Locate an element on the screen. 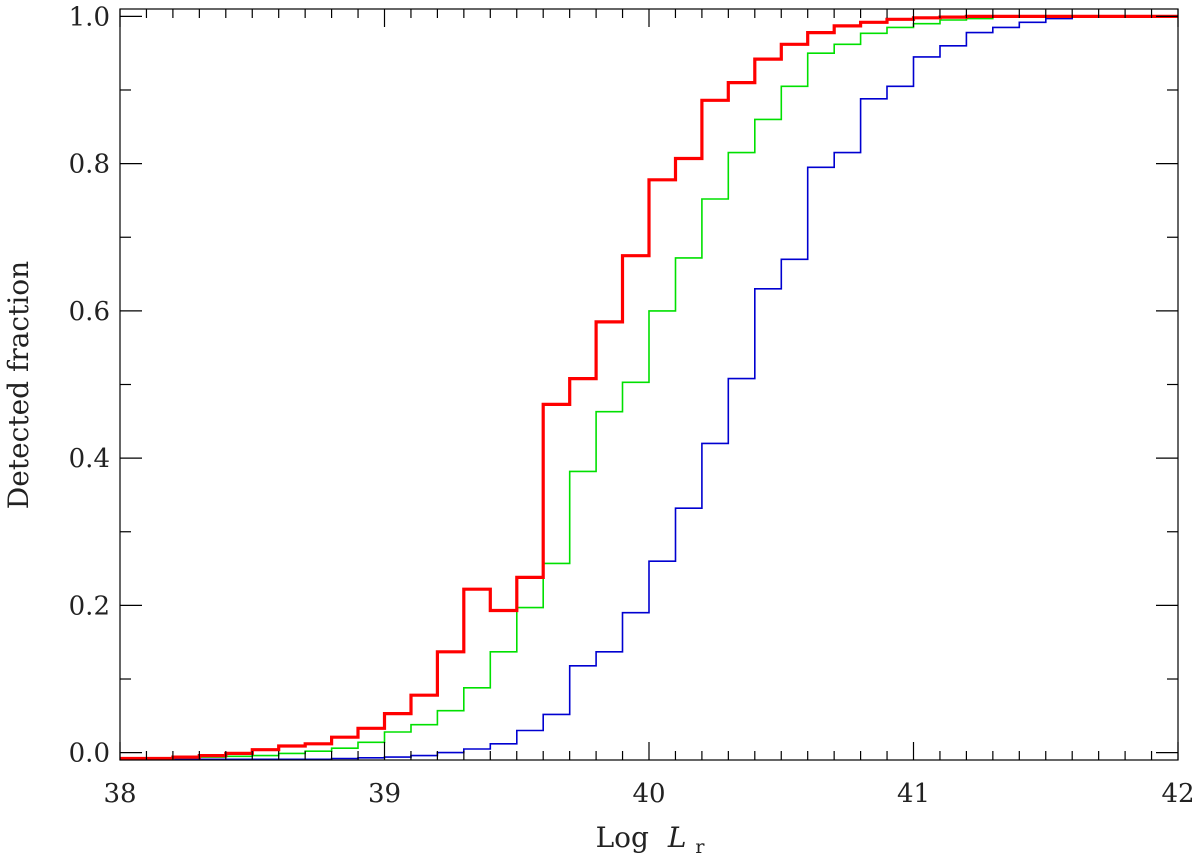 This screenshot has height=861, width=1200. x-tick-label: 38 is located at coordinates (119, 794).